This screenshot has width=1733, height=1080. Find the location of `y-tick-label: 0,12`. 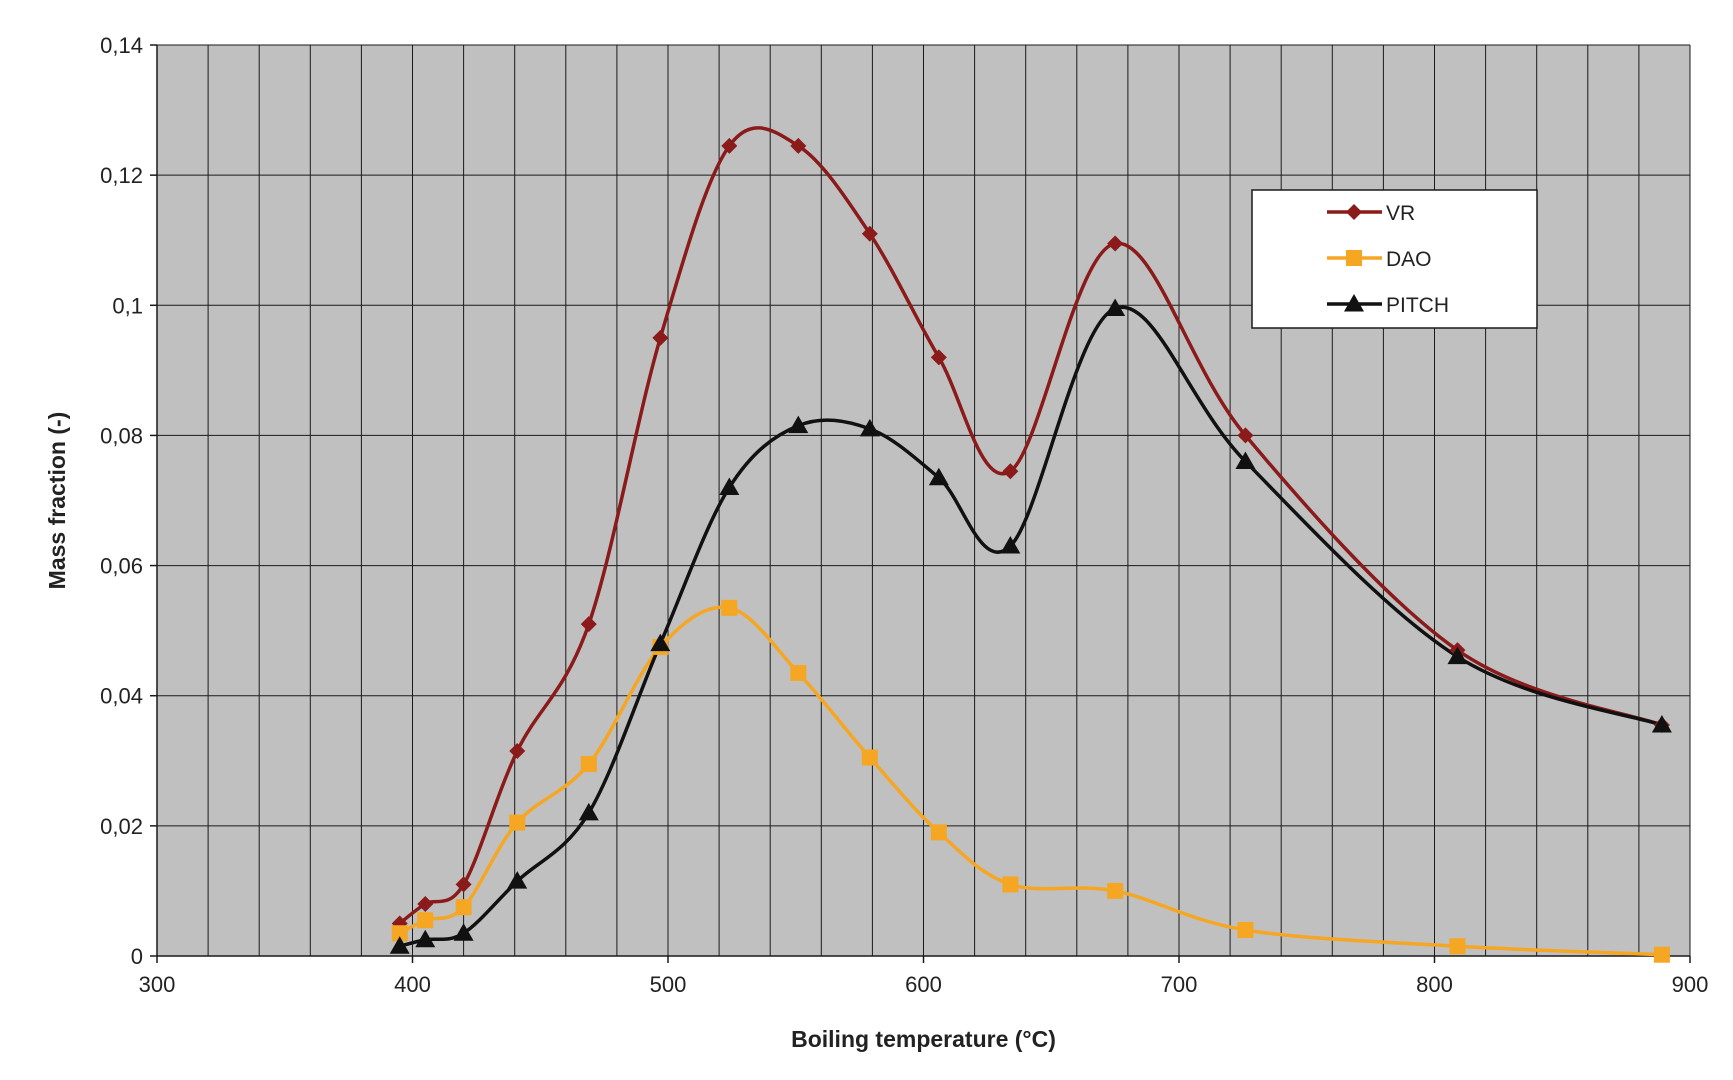

y-tick-label: 0,12 is located at coordinates (121, 175).